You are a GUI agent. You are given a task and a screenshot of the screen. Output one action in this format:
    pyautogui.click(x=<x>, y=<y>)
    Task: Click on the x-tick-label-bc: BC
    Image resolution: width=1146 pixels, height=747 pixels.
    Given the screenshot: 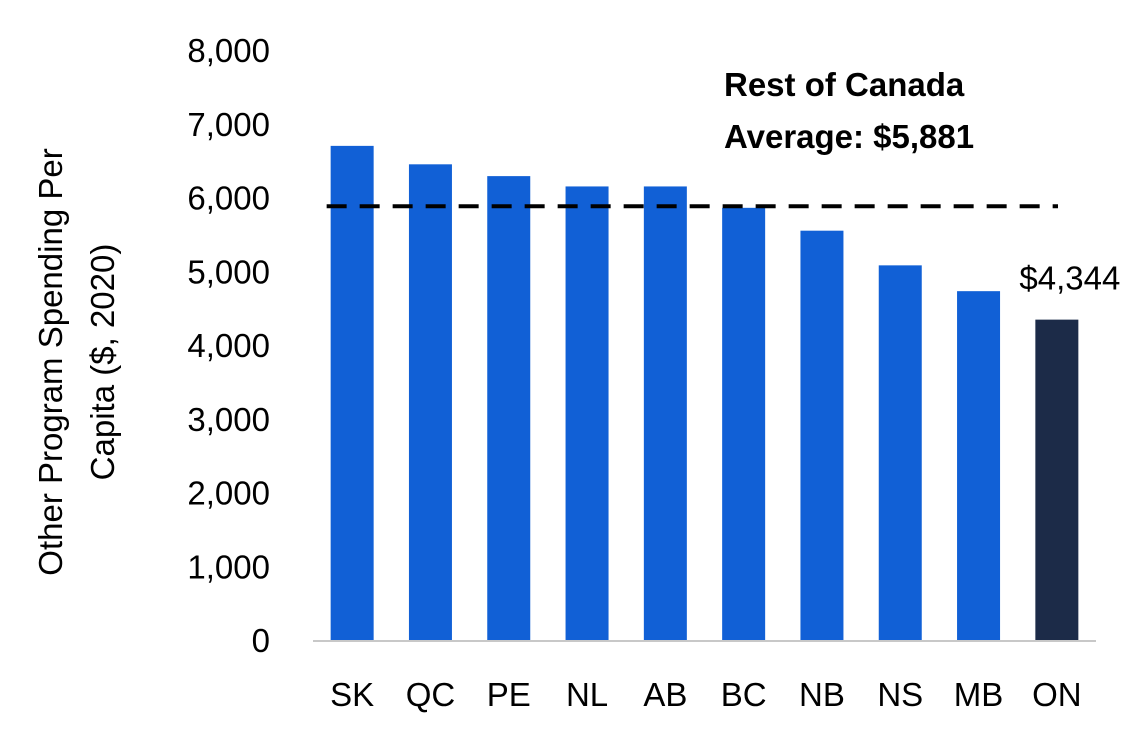 What is the action you would take?
    pyautogui.click(x=744, y=694)
    